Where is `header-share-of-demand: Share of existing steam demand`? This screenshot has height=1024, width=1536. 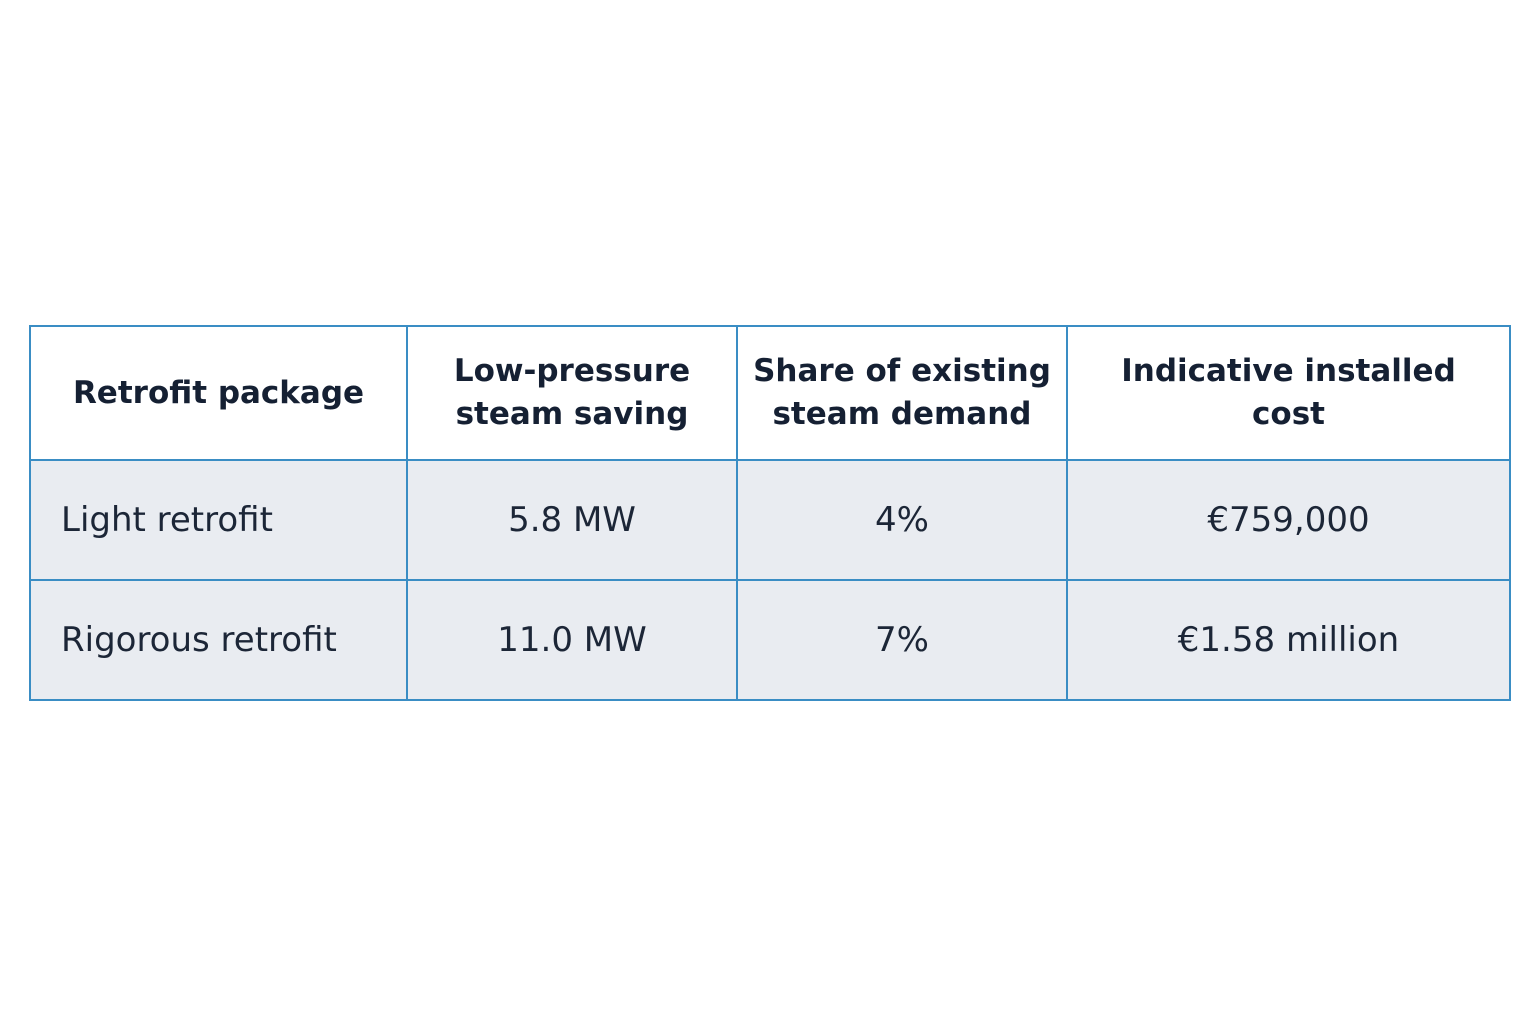
header-share-of-demand: Share of existing steam demand is located at coordinates (902, 393).